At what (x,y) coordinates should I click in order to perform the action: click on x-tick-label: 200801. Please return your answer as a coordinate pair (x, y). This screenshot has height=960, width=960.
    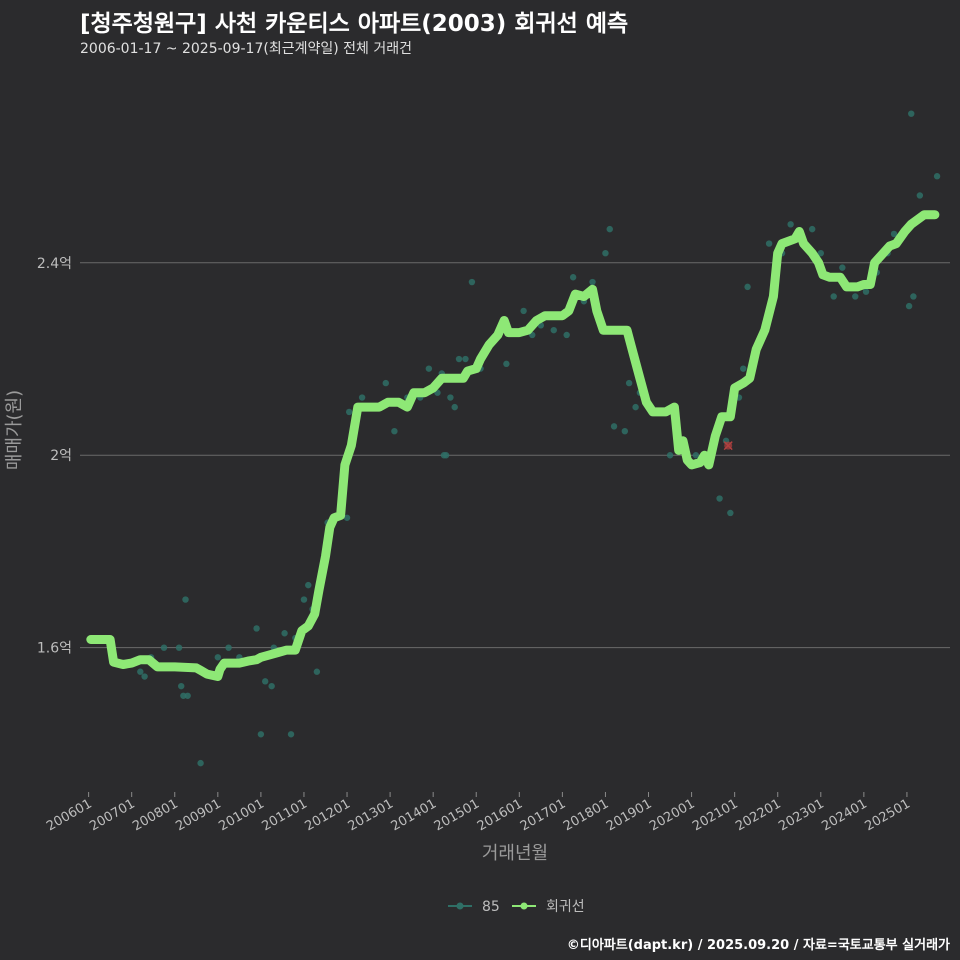
    Looking at the image, I should click on (155, 815).